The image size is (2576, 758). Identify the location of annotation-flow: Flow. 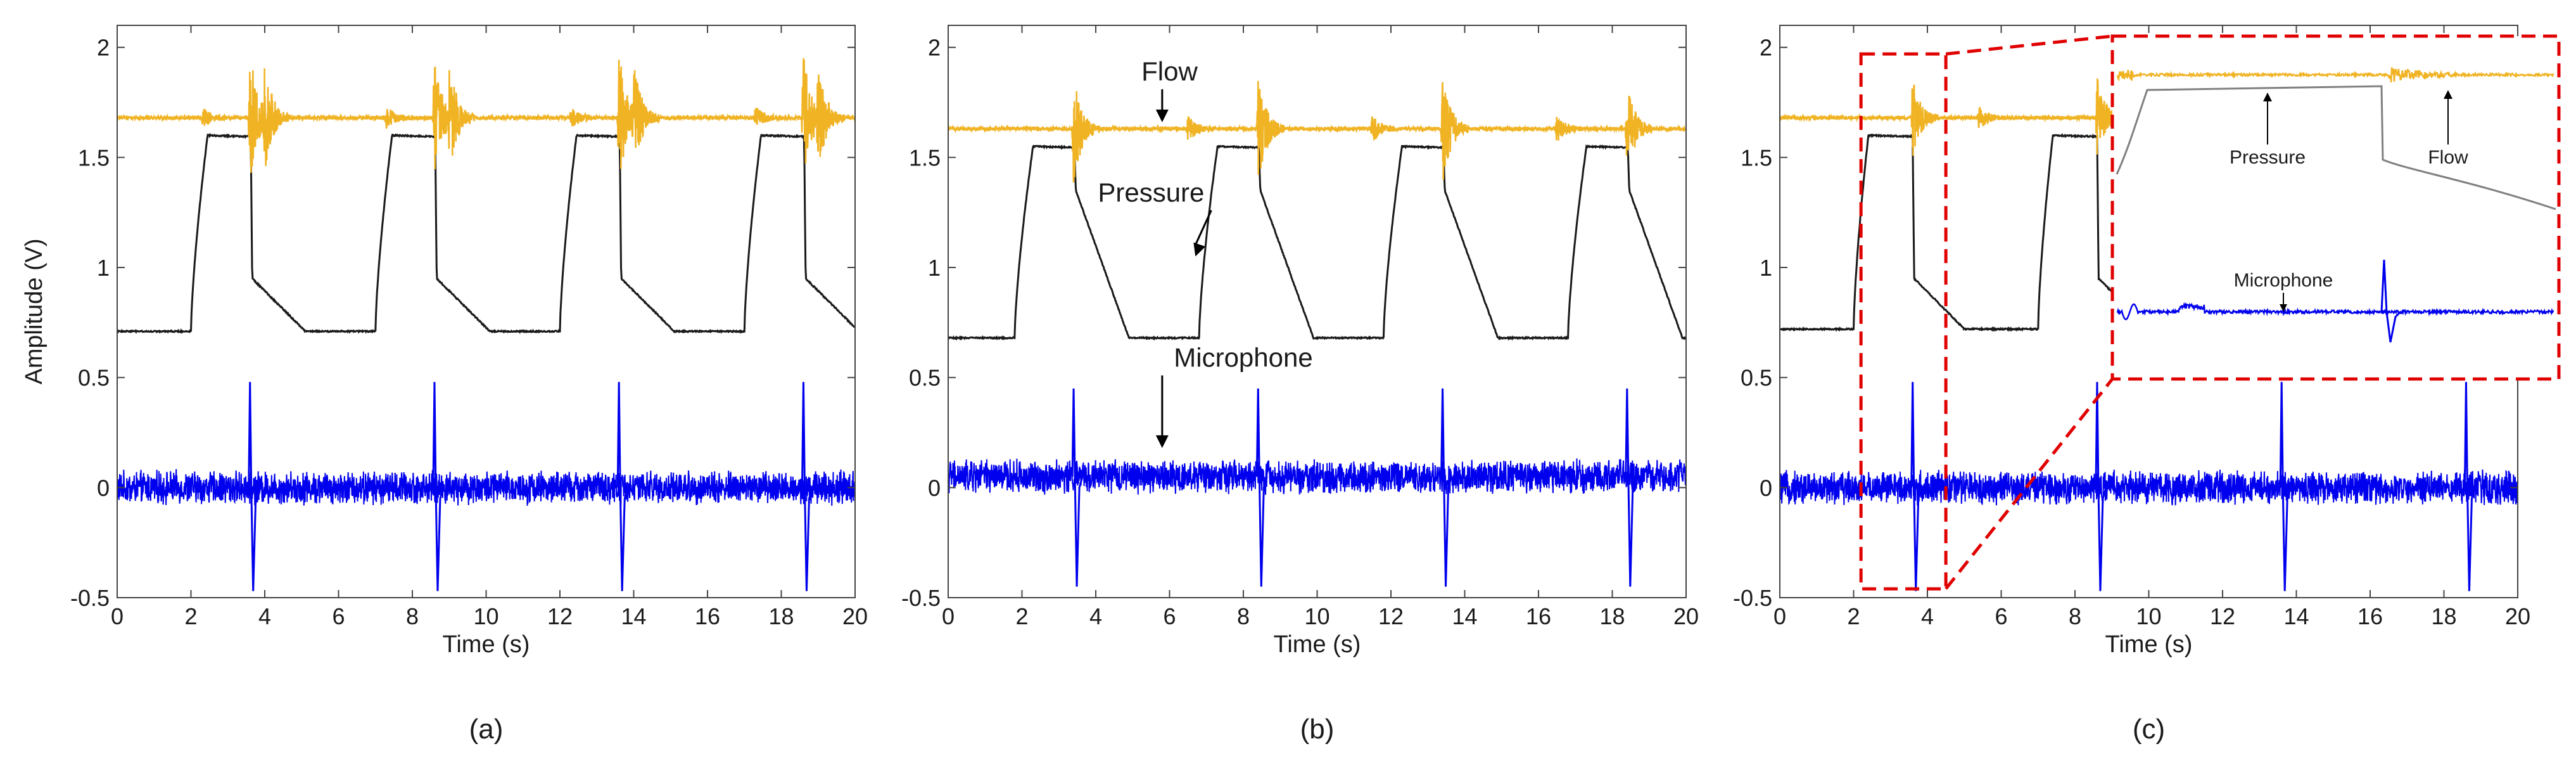
(1169, 71).